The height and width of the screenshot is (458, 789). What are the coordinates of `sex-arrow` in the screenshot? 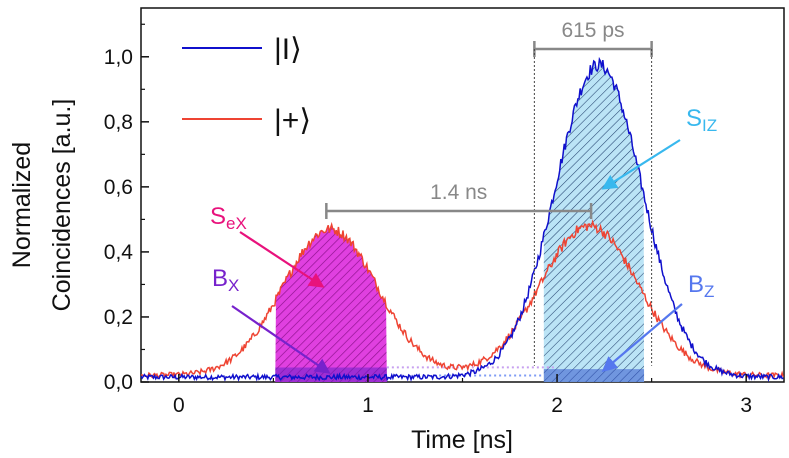 It's located at (282, 259).